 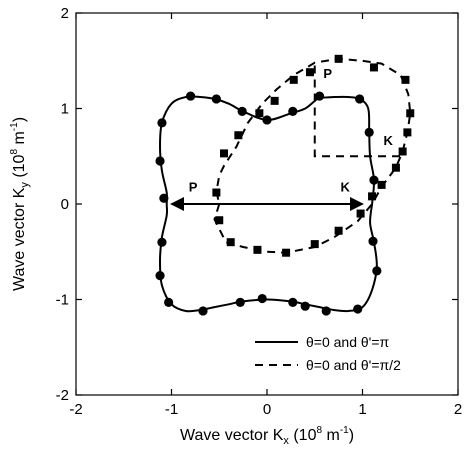 What do you see at coordinates (62, 395) in the screenshot?
I see `y-tick-label: -2` at bounding box center [62, 395].